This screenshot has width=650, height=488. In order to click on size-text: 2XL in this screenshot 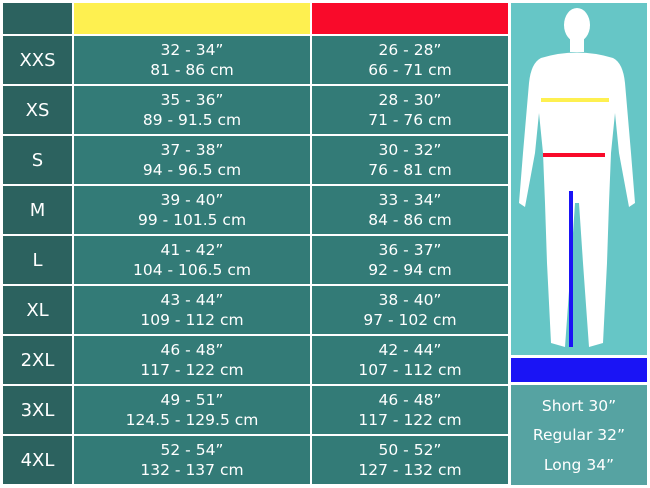, I will do `click(37, 360)`.